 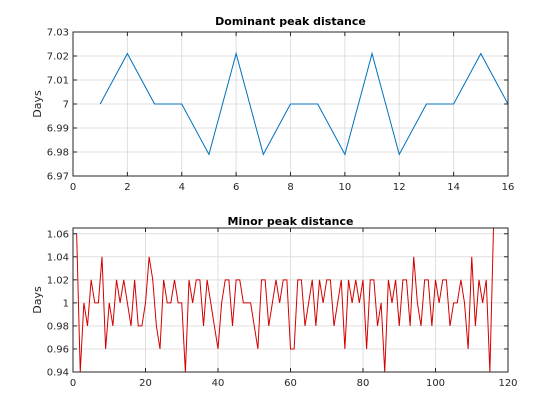 What do you see at coordinates (58, 280) in the screenshot?
I see `y-tick-label: 1.02` at bounding box center [58, 280].